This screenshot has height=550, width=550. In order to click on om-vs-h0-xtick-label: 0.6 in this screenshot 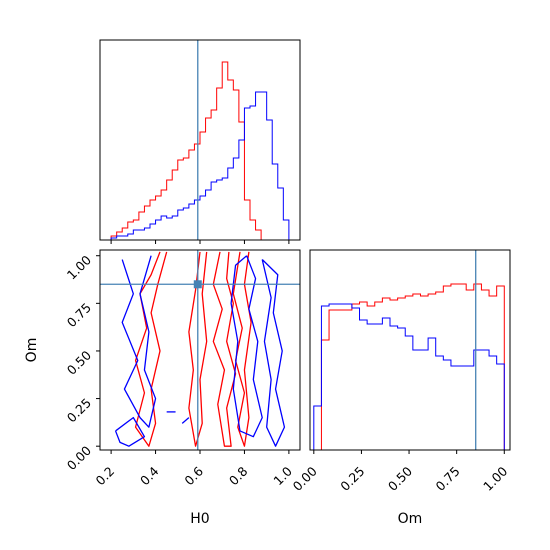, I will do `click(193, 475)`.